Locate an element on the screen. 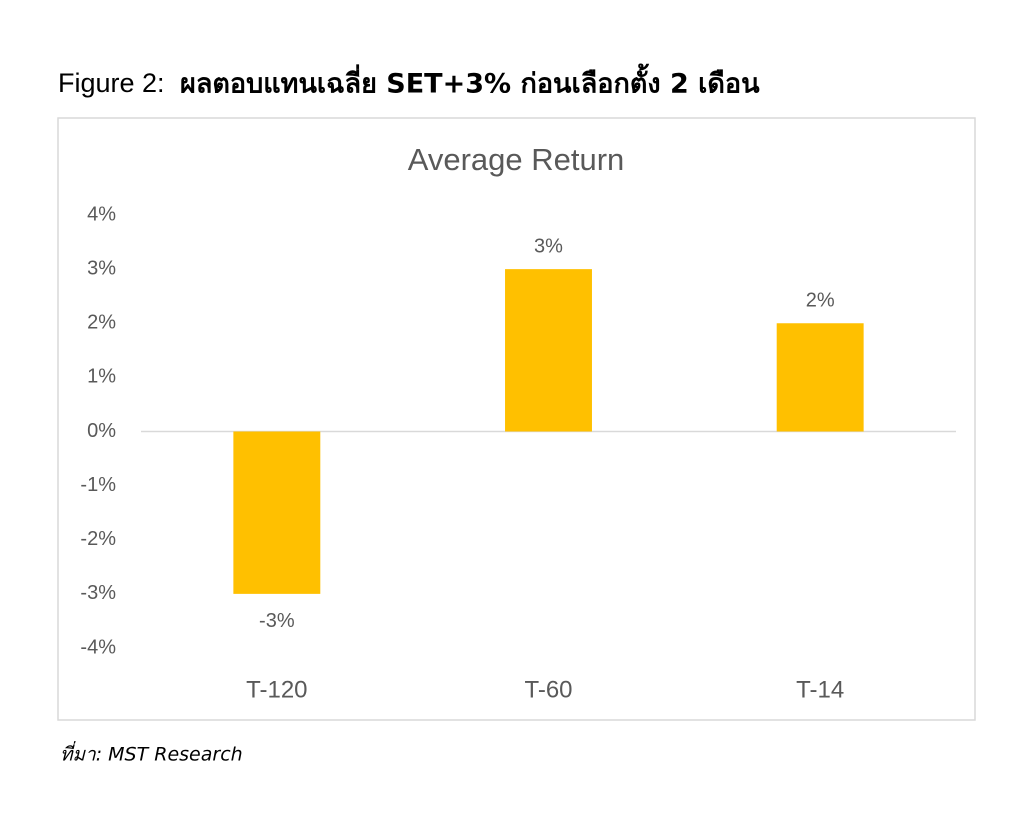 The image size is (1020, 838). y-tick-label: 0% is located at coordinates (101, 431).